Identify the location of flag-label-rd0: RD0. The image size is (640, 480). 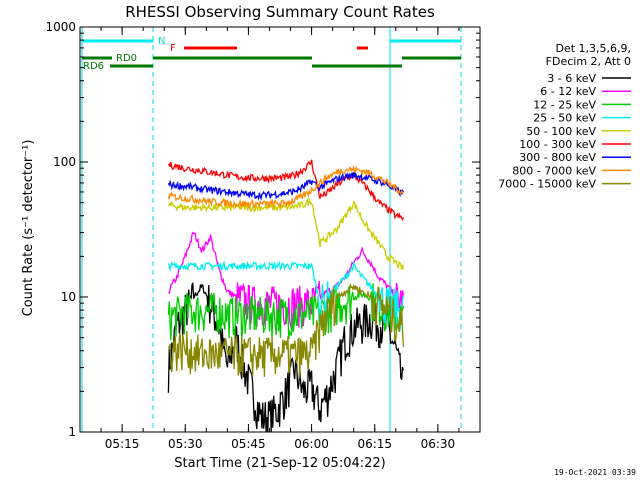
(126, 58).